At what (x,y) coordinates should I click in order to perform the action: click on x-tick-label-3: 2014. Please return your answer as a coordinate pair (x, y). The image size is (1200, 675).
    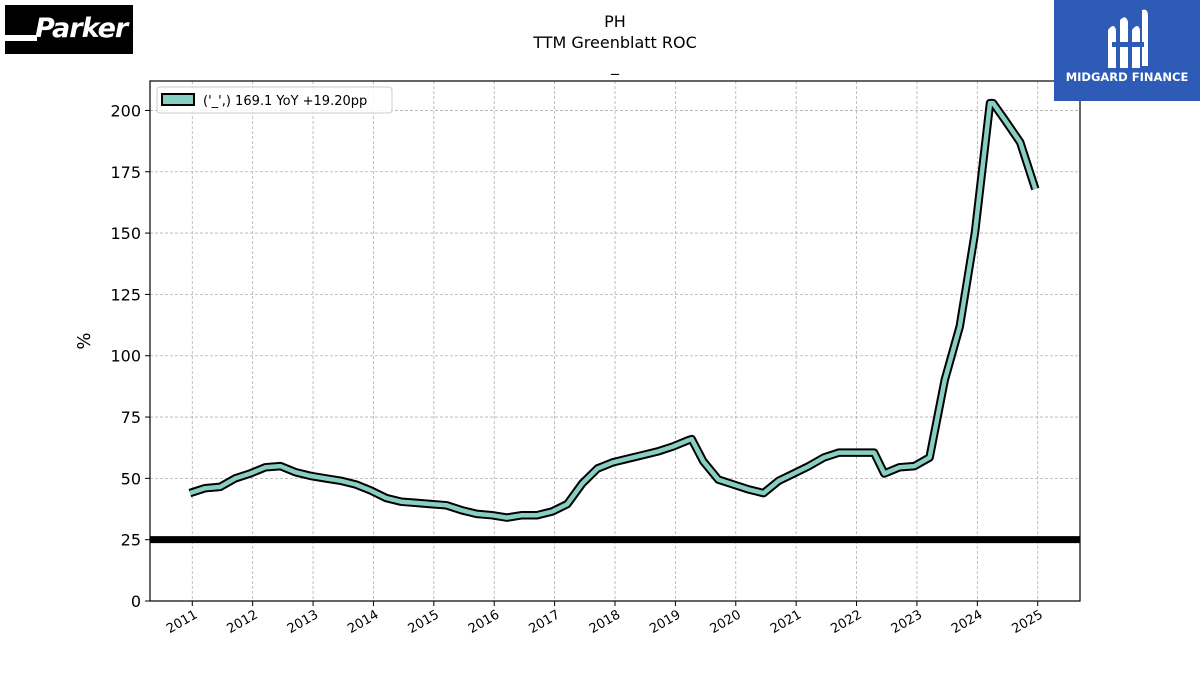
    Looking at the image, I should click on (363, 622).